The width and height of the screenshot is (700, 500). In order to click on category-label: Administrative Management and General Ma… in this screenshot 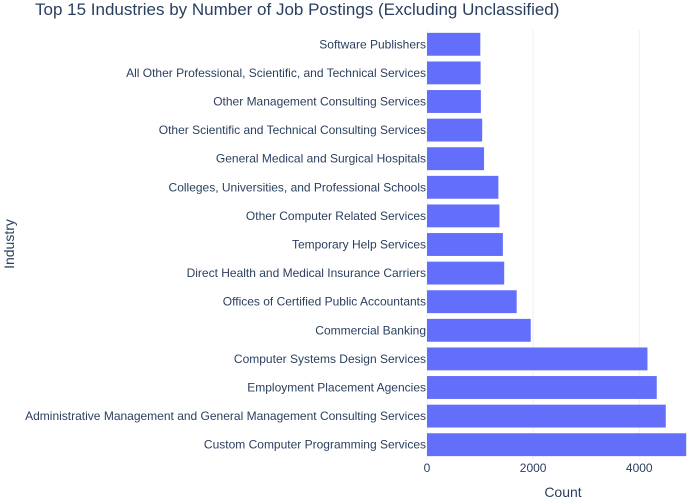, I will do `click(225, 416)`.